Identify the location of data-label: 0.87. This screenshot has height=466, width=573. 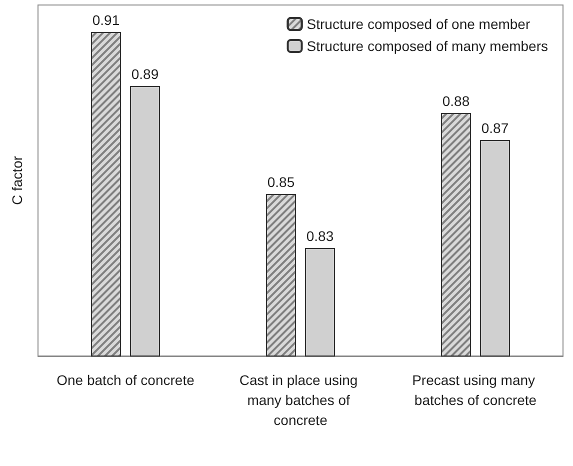
(495, 128).